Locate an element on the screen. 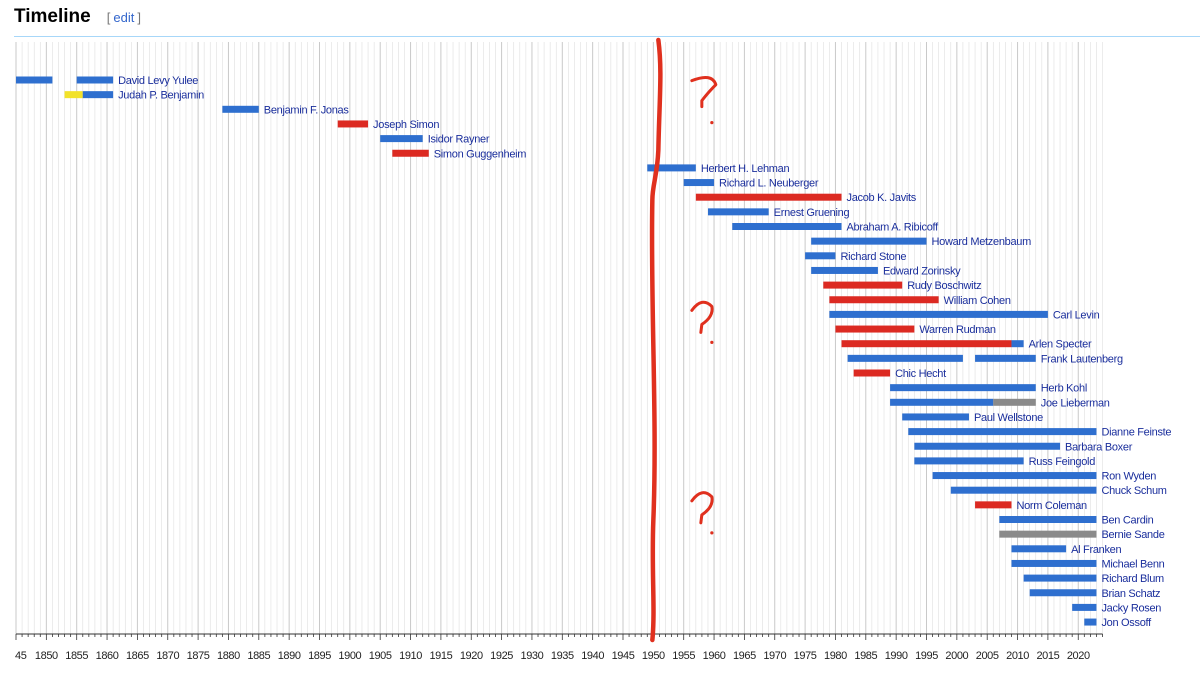 The image size is (1200, 683). x-tick-label: 1885 is located at coordinates (258, 656).